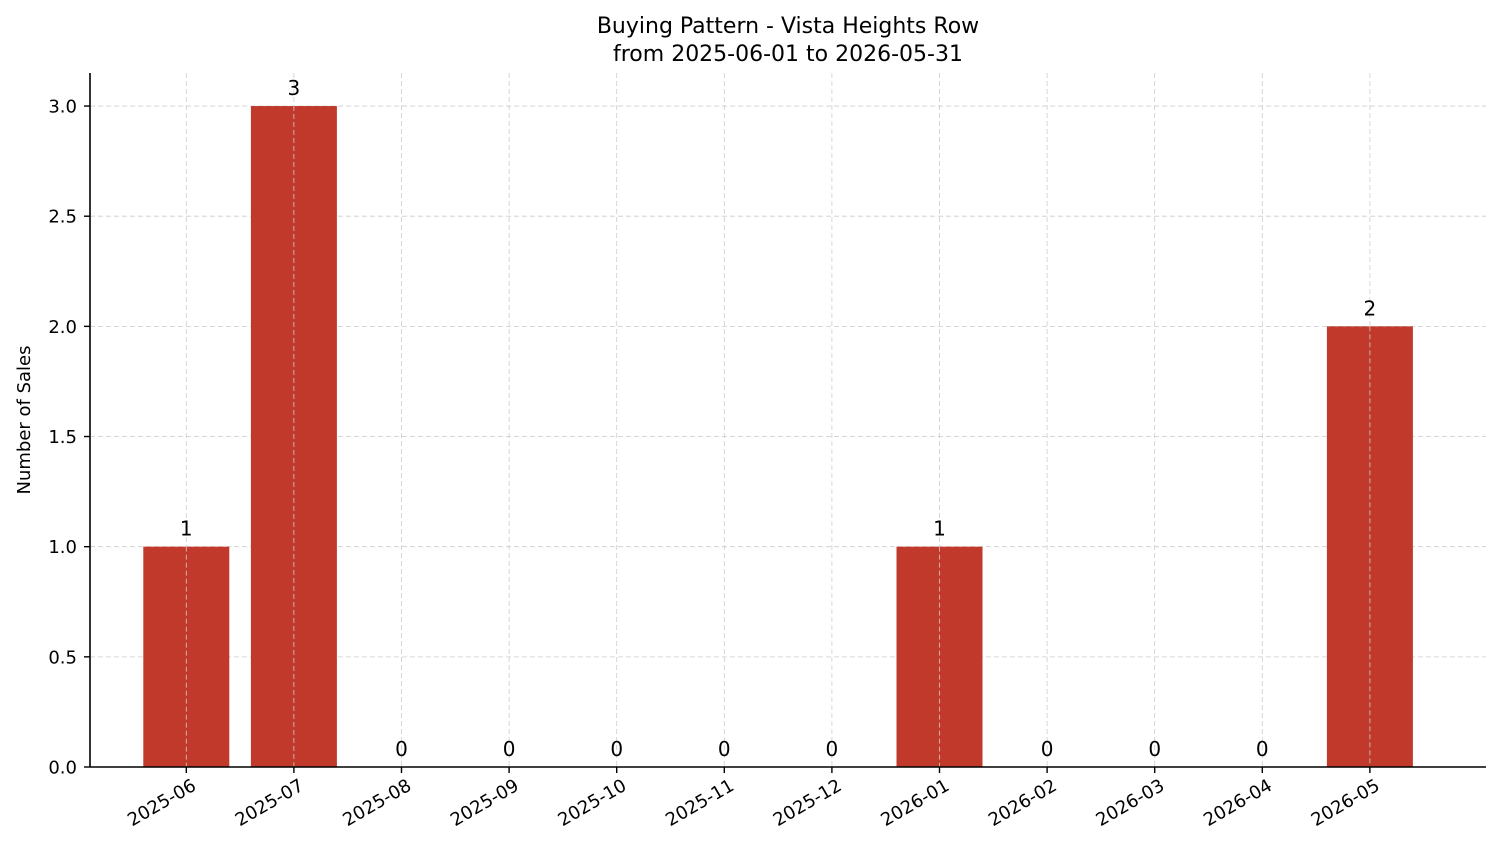 The image size is (1501, 863). Describe the element at coordinates (294, 88) in the screenshot. I see `bar-value-label: 3` at that location.